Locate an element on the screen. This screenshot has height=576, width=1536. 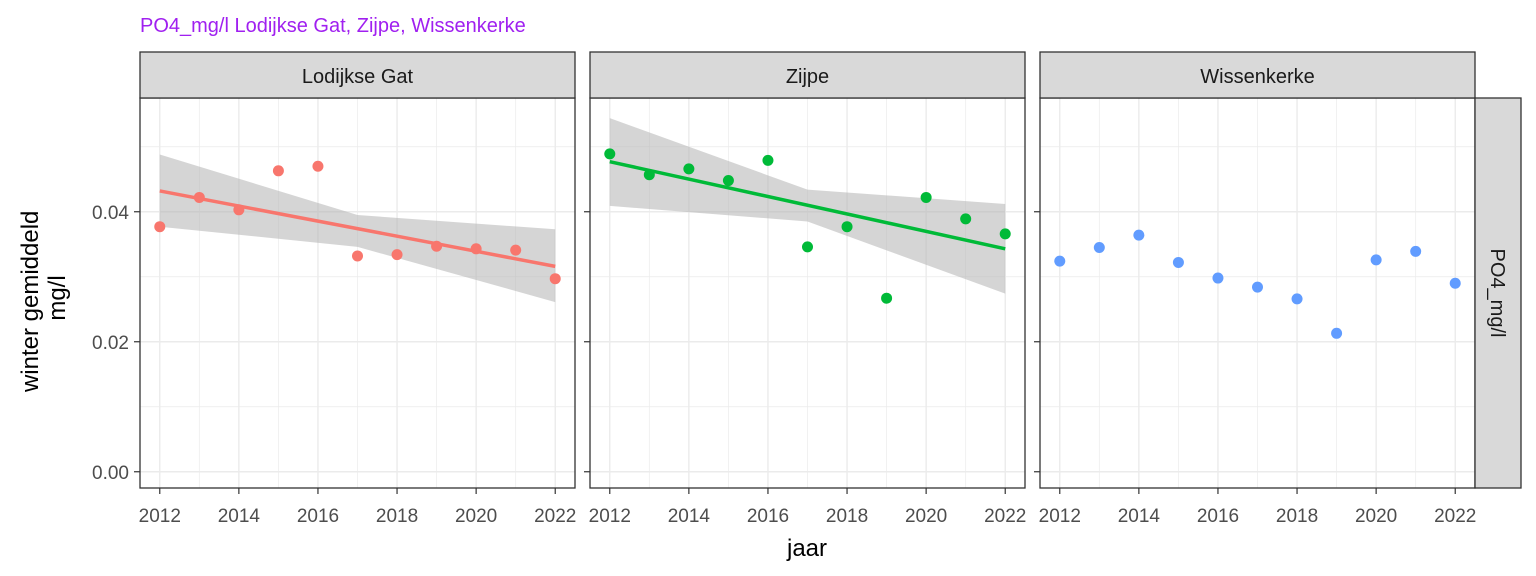
y-axis-title-line-1: winter gemiddeld is located at coordinates (30, 302).